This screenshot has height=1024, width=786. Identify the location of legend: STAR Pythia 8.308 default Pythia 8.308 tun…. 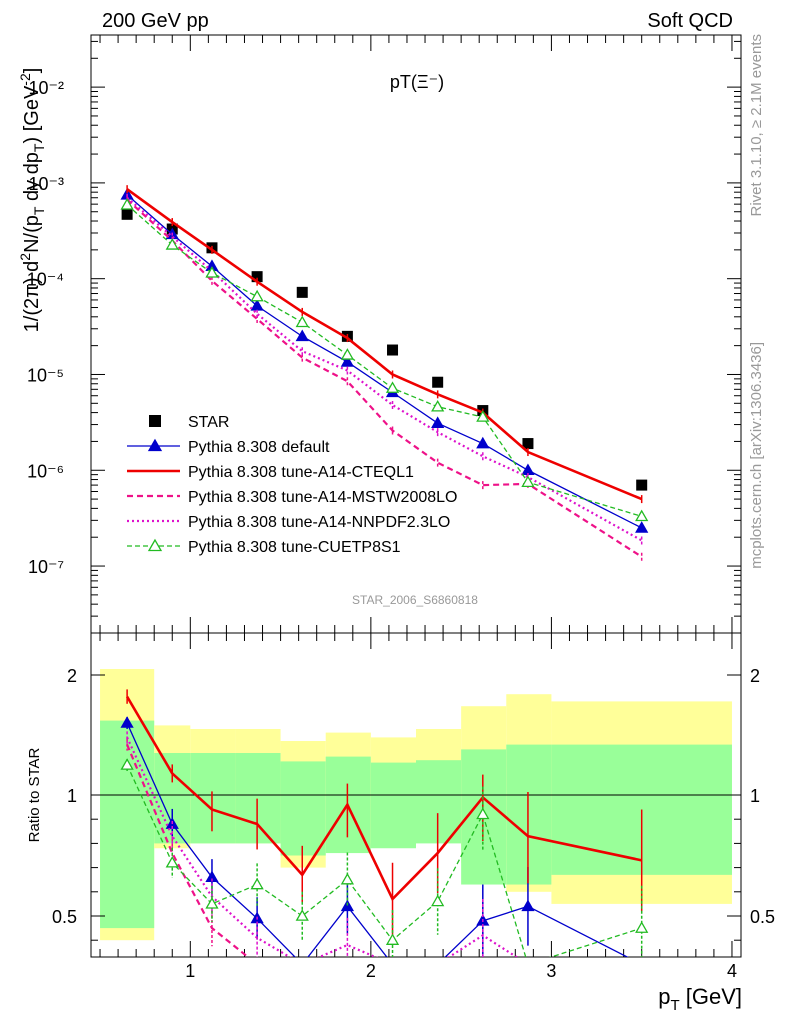
(292, 485).